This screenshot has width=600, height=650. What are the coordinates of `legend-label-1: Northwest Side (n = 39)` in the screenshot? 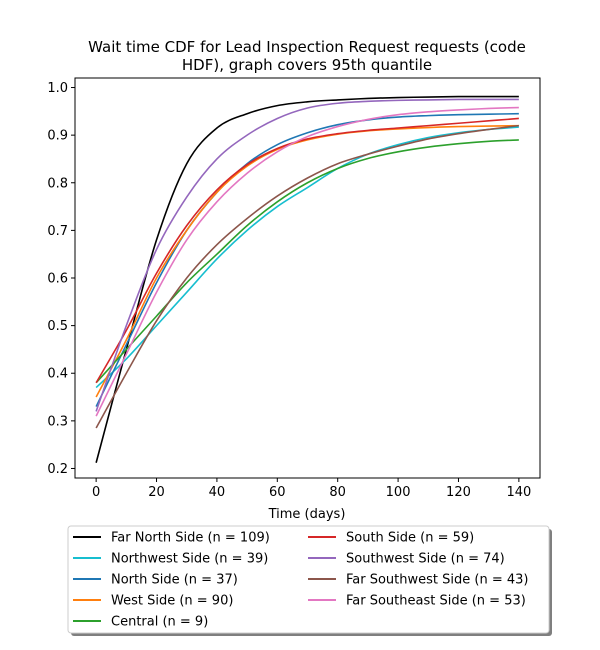 It's located at (189, 559).